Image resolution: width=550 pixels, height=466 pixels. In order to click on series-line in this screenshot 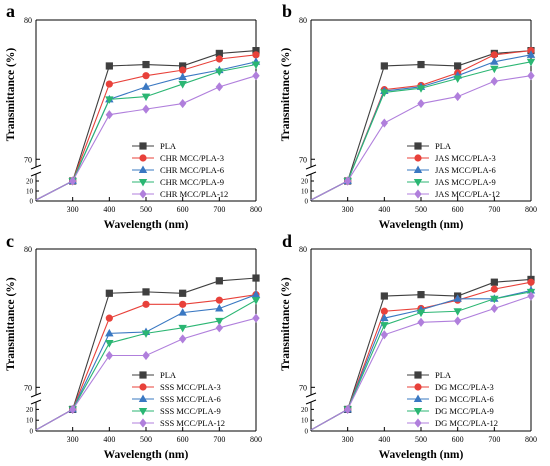, I will do `click(421, 125)`.